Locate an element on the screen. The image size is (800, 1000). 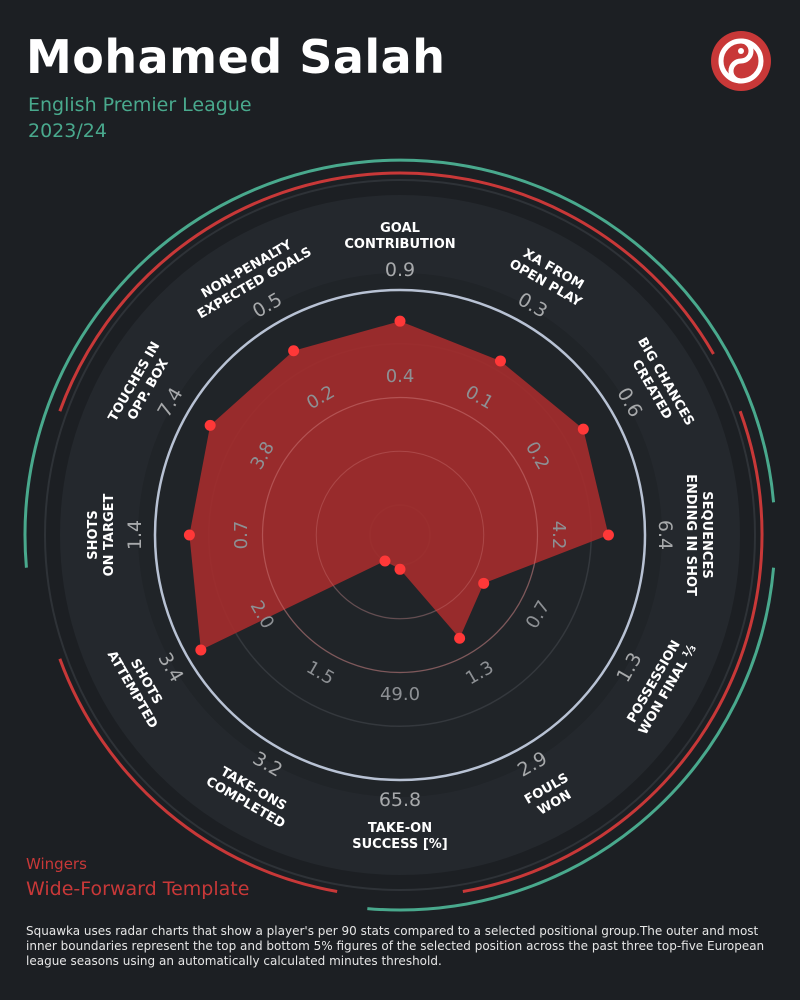
axis-mid-value: 0.4 is located at coordinates (400, 376).